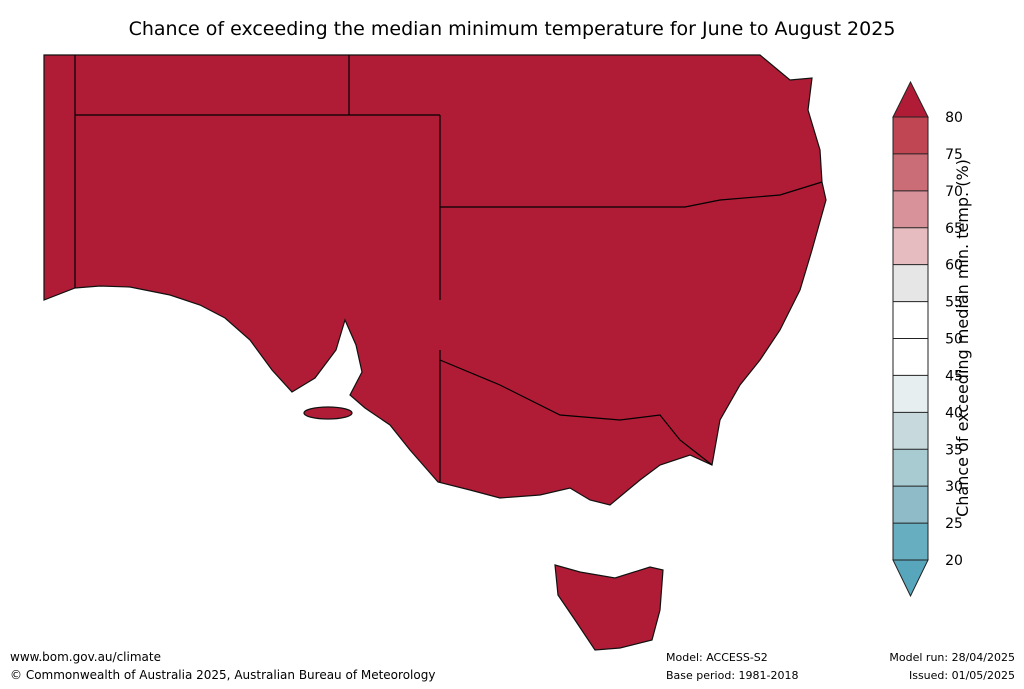 The height and width of the screenshot is (689, 1024). I want to click on colorbar-tick-label: 45, so click(954, 376).